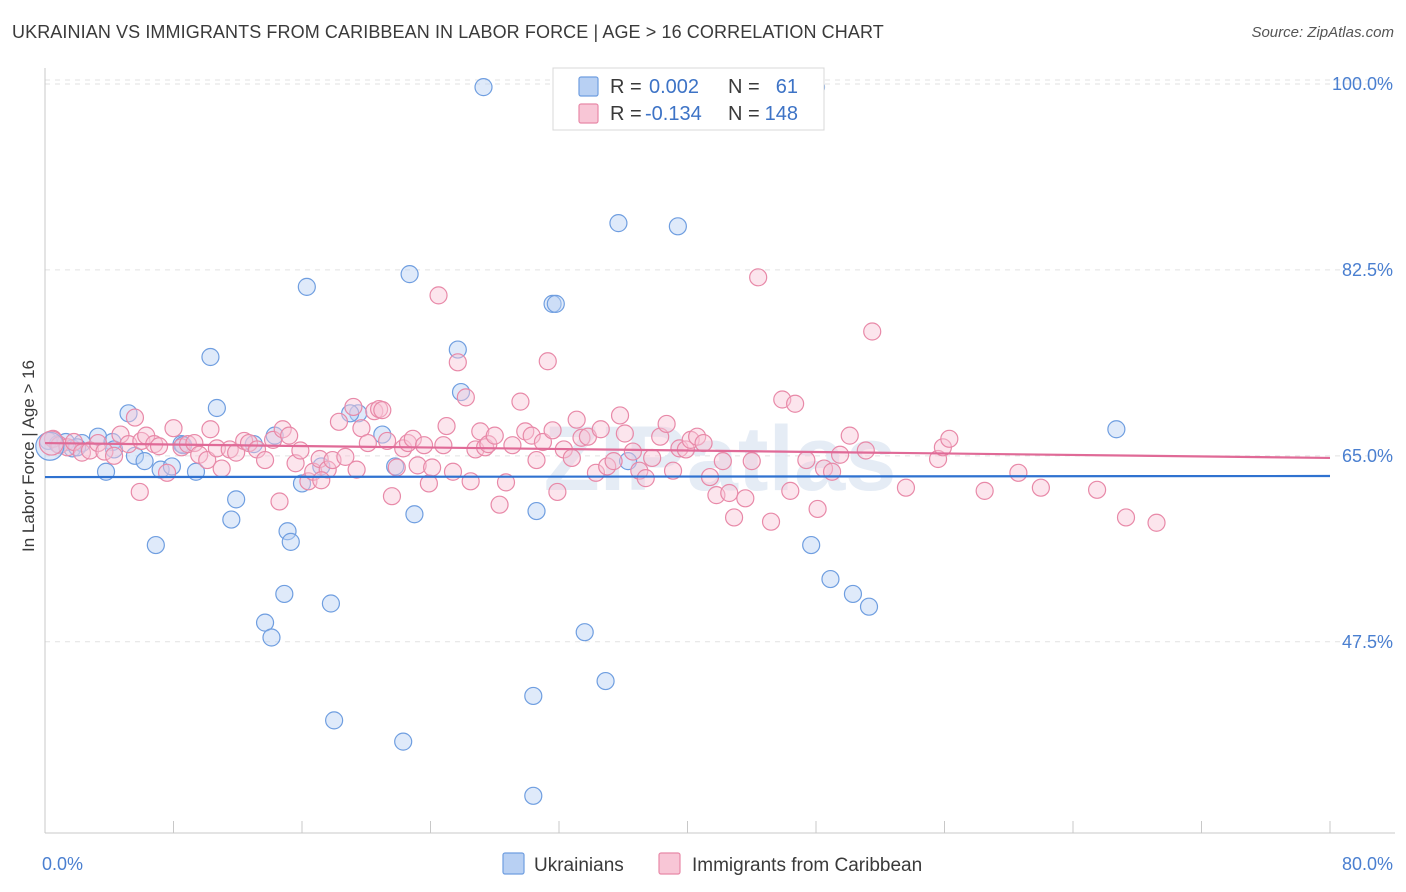 This screenshot has height=892, width=1406. I want to click on y-tick-label: 47.5%, so click(1367, 642).